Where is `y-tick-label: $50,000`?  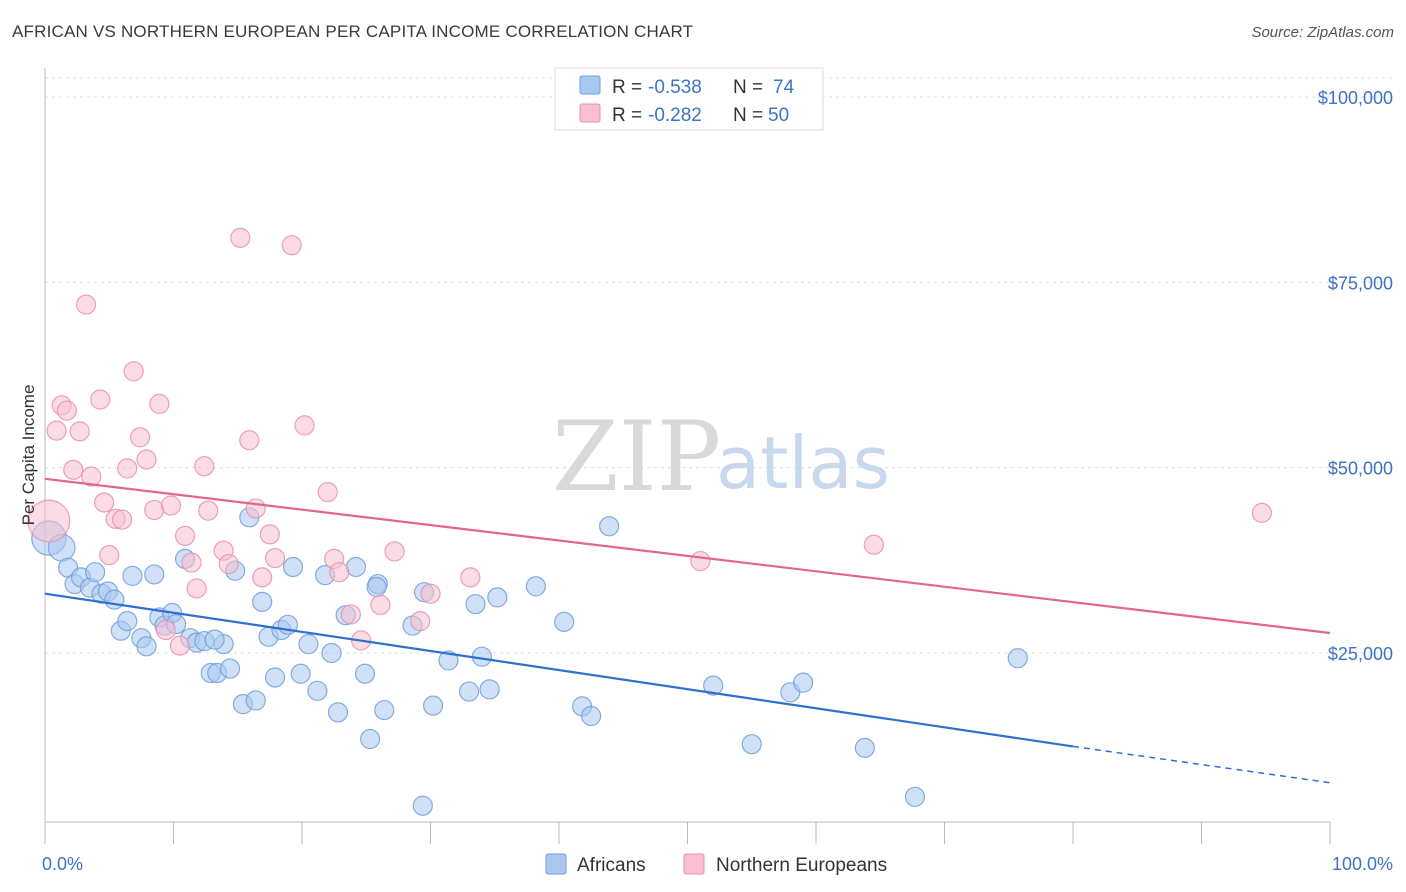 y-tick-label: $50,000 is located at coordinates (1360, 469).